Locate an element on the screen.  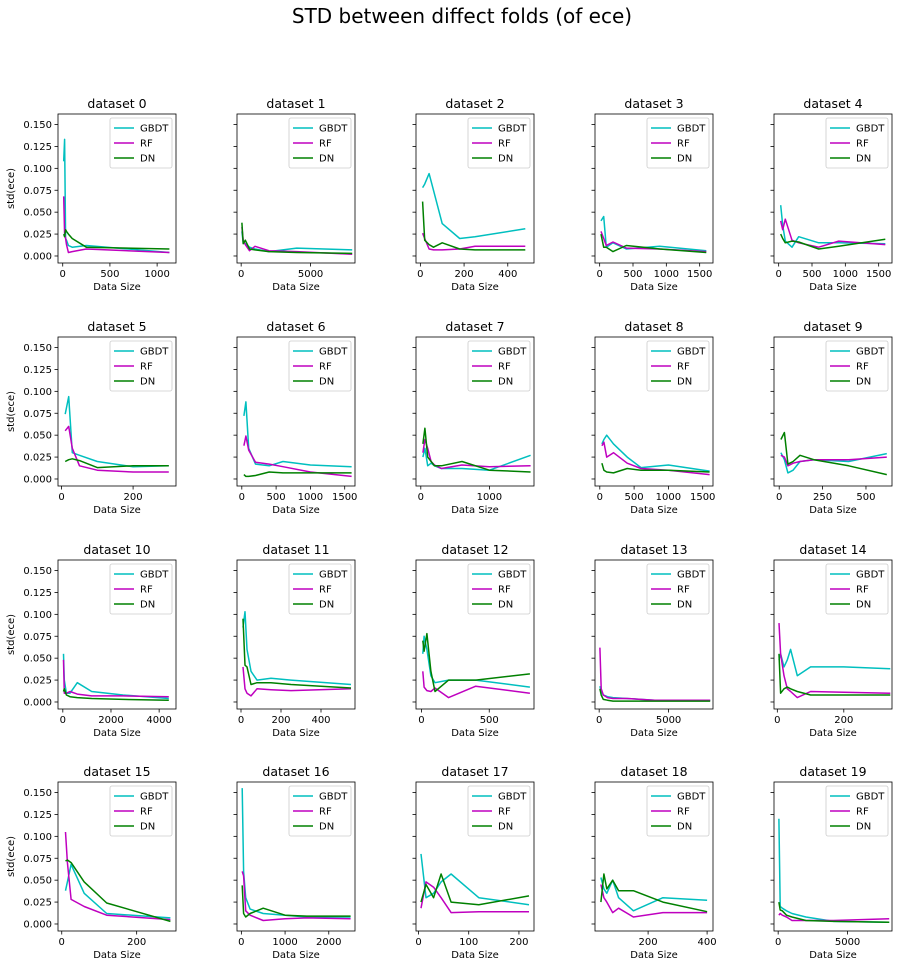
subplot-title: dataset 1 is located at coordinates (295, 103).